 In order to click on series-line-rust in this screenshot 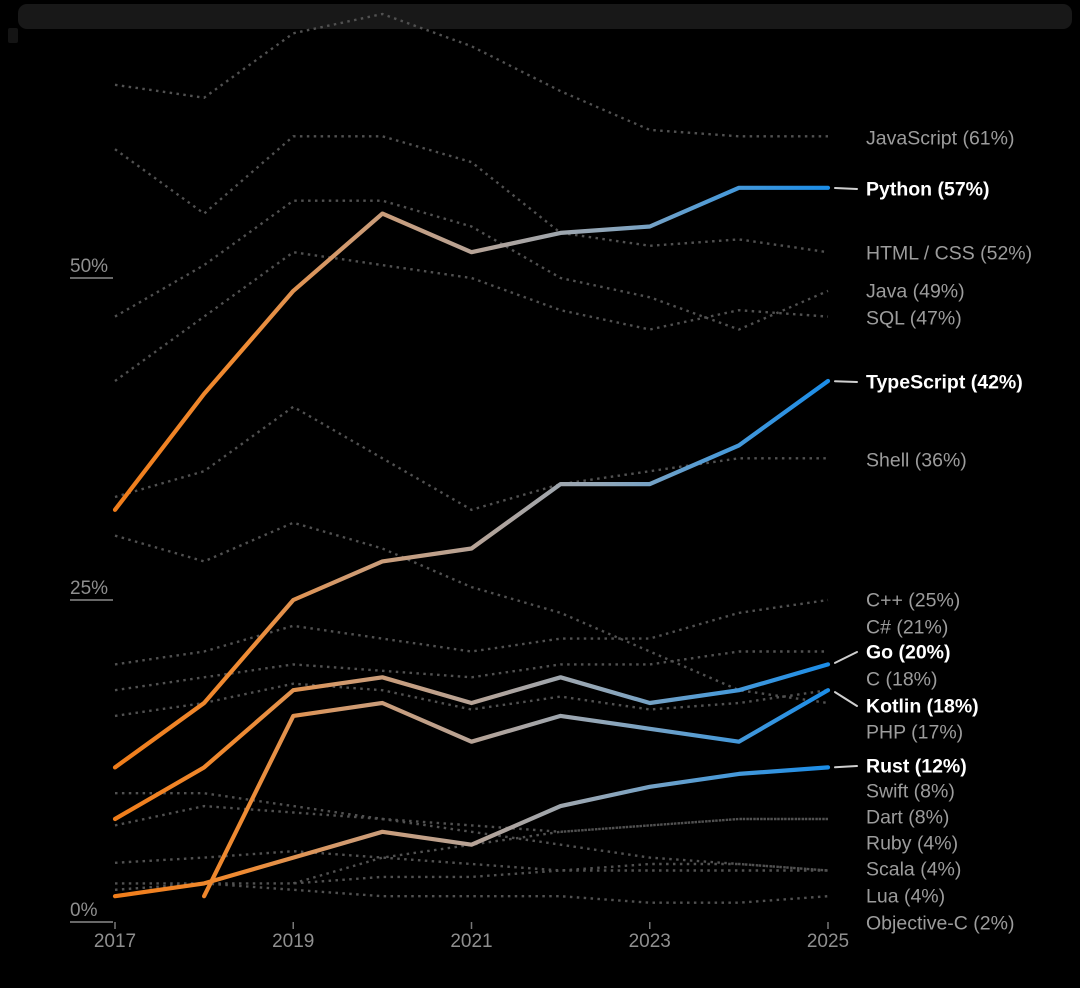, I will do `click(471, 832)`.